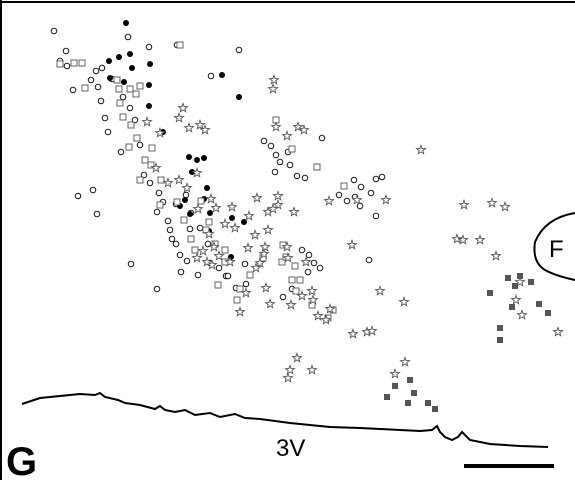 Image resolution: width=575 pixels, height=480 pixels. I want to click on third-ventricle-label: 3V, so click(290, 448).